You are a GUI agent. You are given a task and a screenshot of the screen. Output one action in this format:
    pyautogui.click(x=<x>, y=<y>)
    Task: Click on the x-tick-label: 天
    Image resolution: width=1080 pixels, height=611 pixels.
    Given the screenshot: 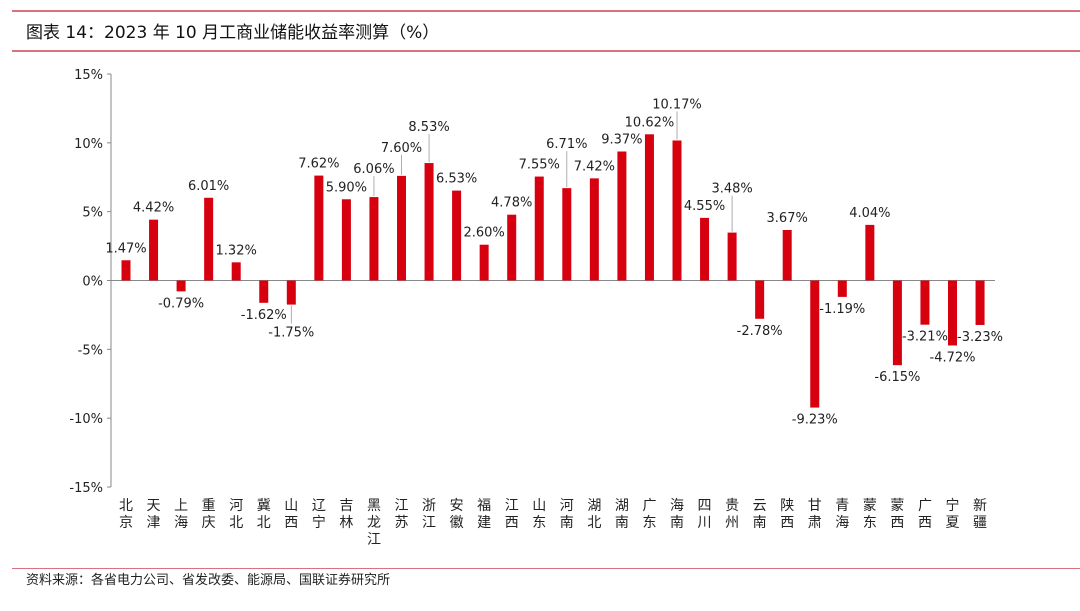 What is the action you would take?
    pyautogui.click(x=154, y=506)
    